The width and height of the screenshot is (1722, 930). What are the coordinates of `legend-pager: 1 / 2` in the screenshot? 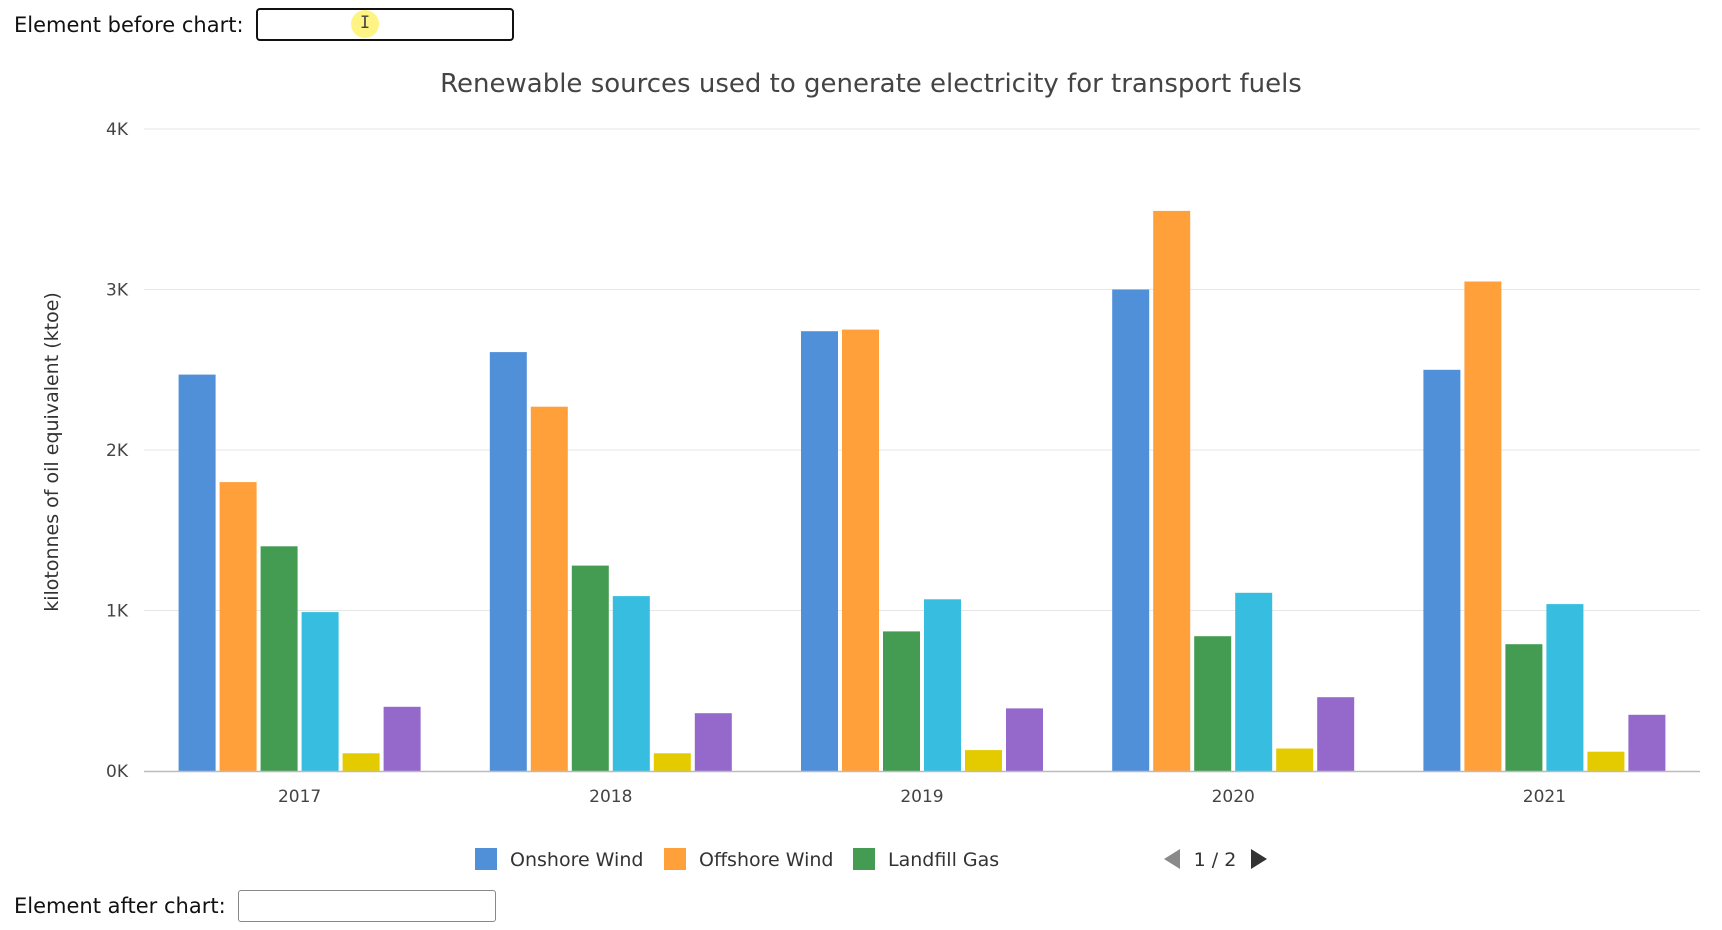 It's located at (1215, 860).